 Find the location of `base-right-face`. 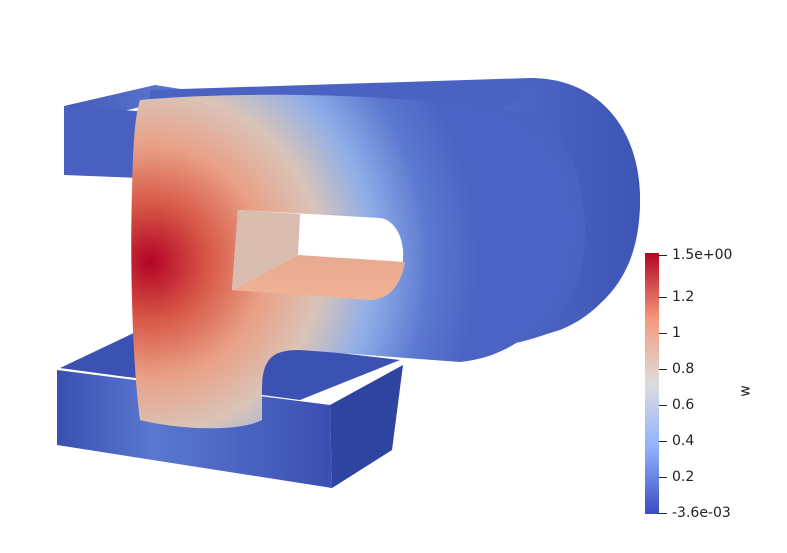

base-right-face is located at coordinates (366, 426).